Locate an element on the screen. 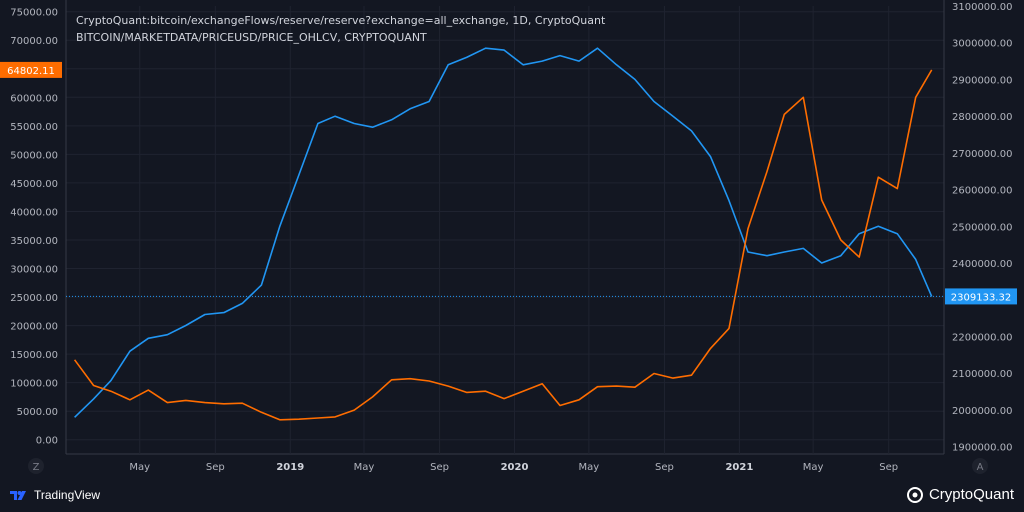  right-tick-label-9: 2200000.00 is located at coordinates (982, 337).